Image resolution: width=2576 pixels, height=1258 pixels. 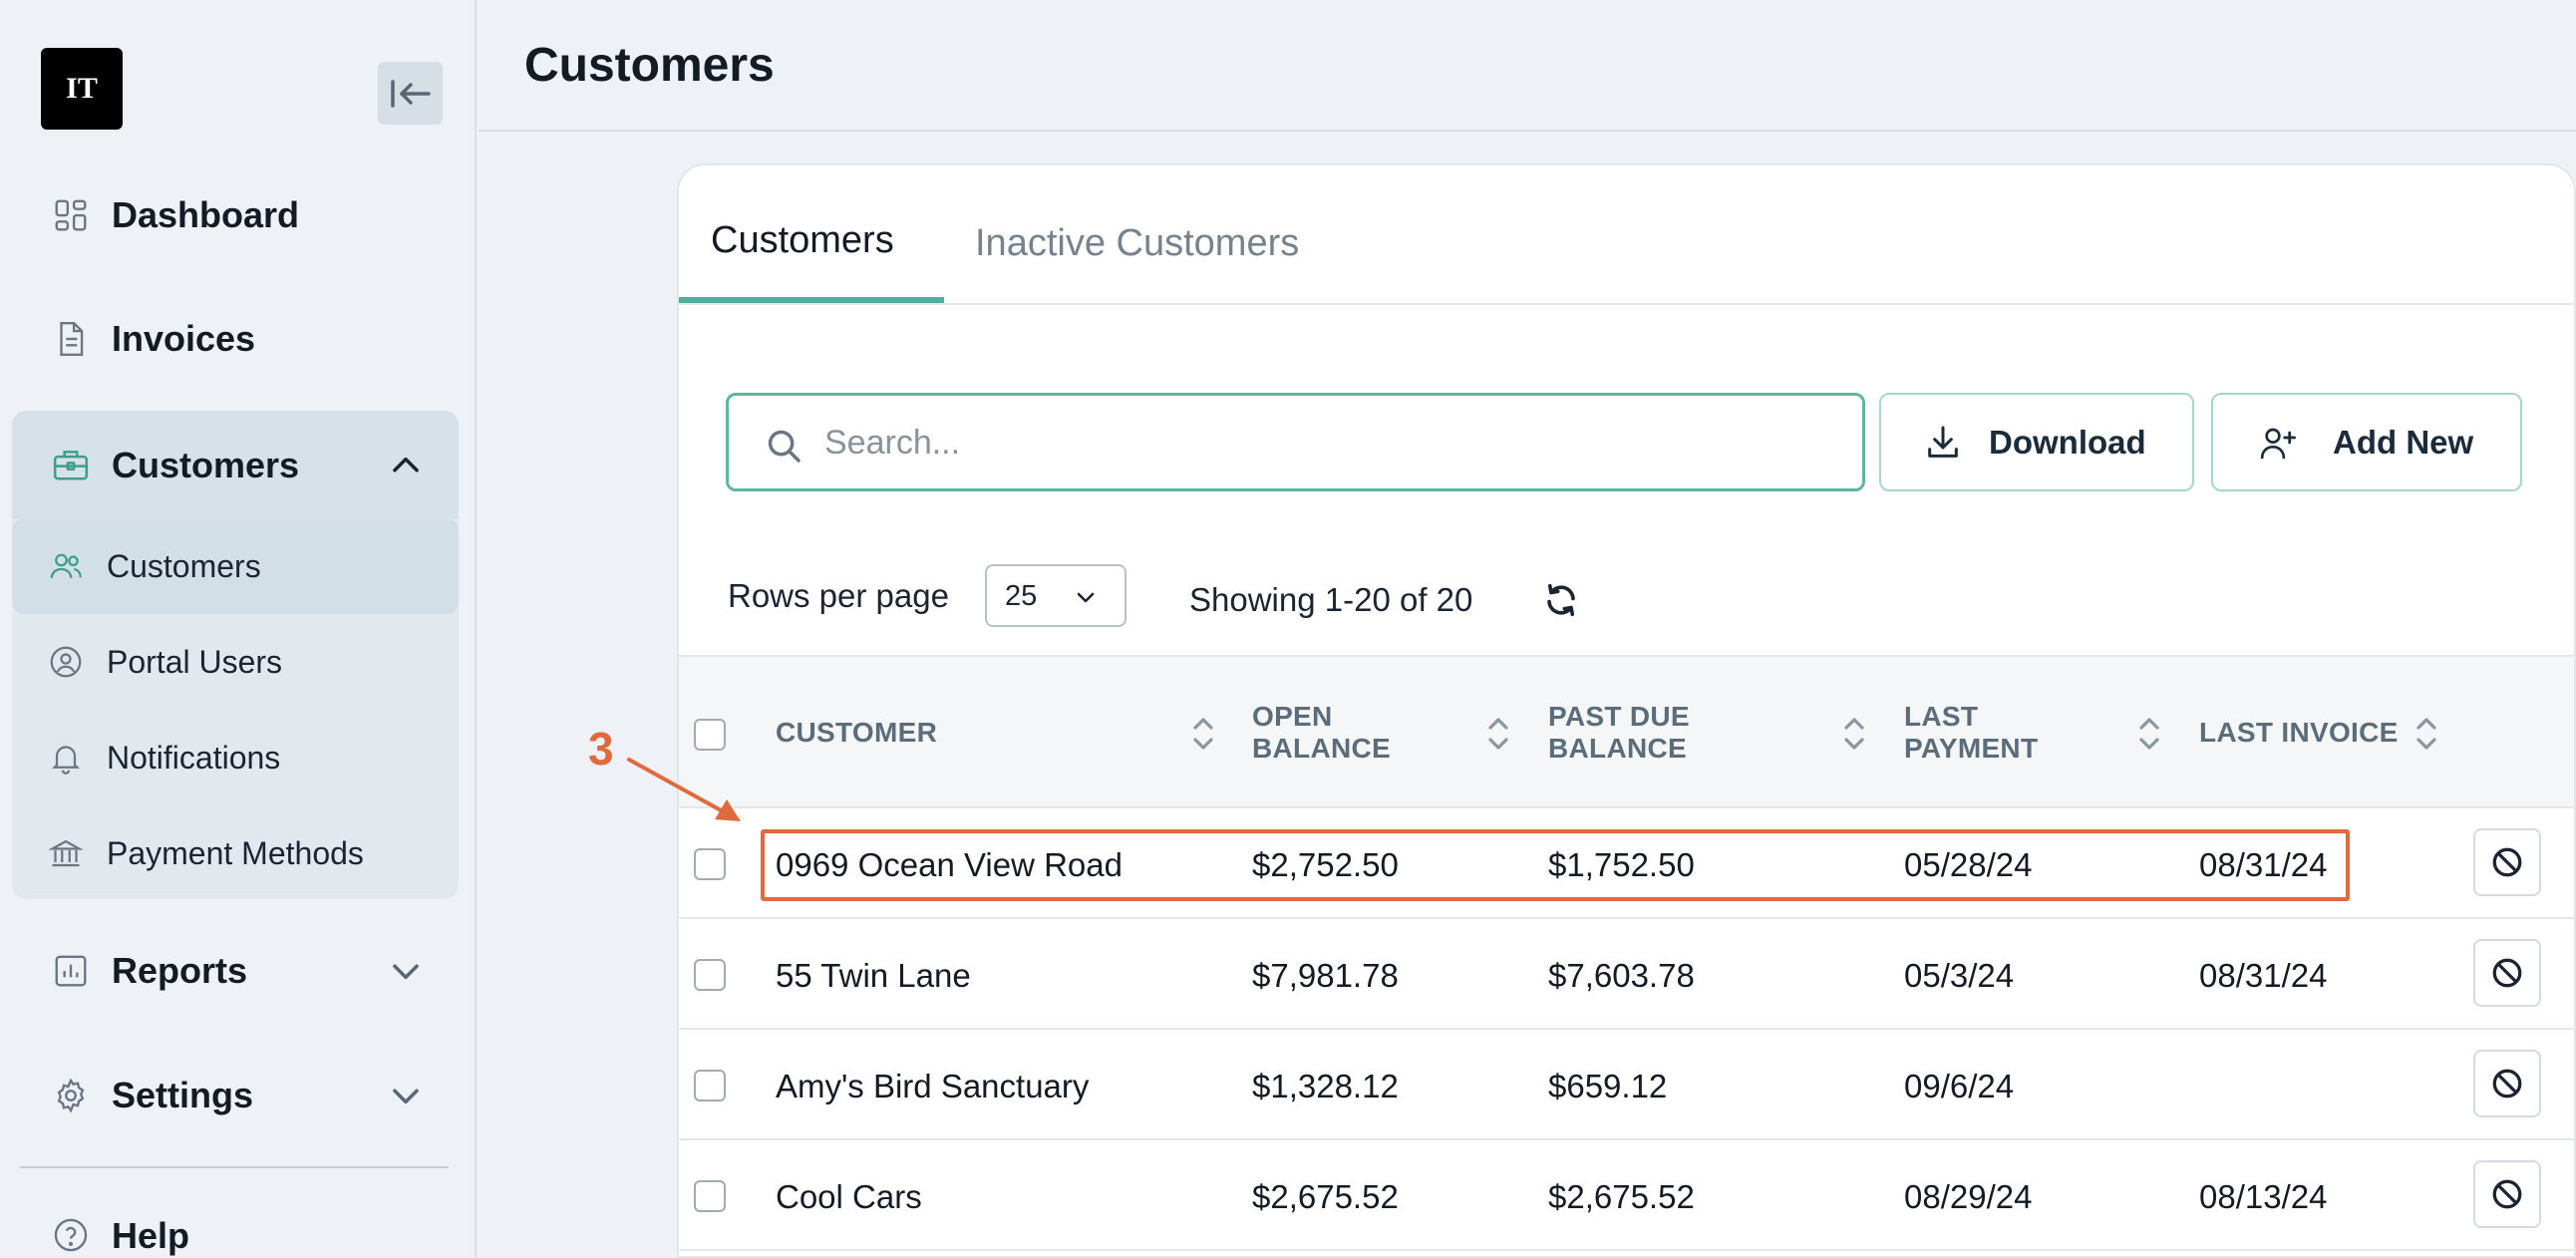 I want to click on cell-last-payment: 05/28/24, so click(x=1968, y=864).